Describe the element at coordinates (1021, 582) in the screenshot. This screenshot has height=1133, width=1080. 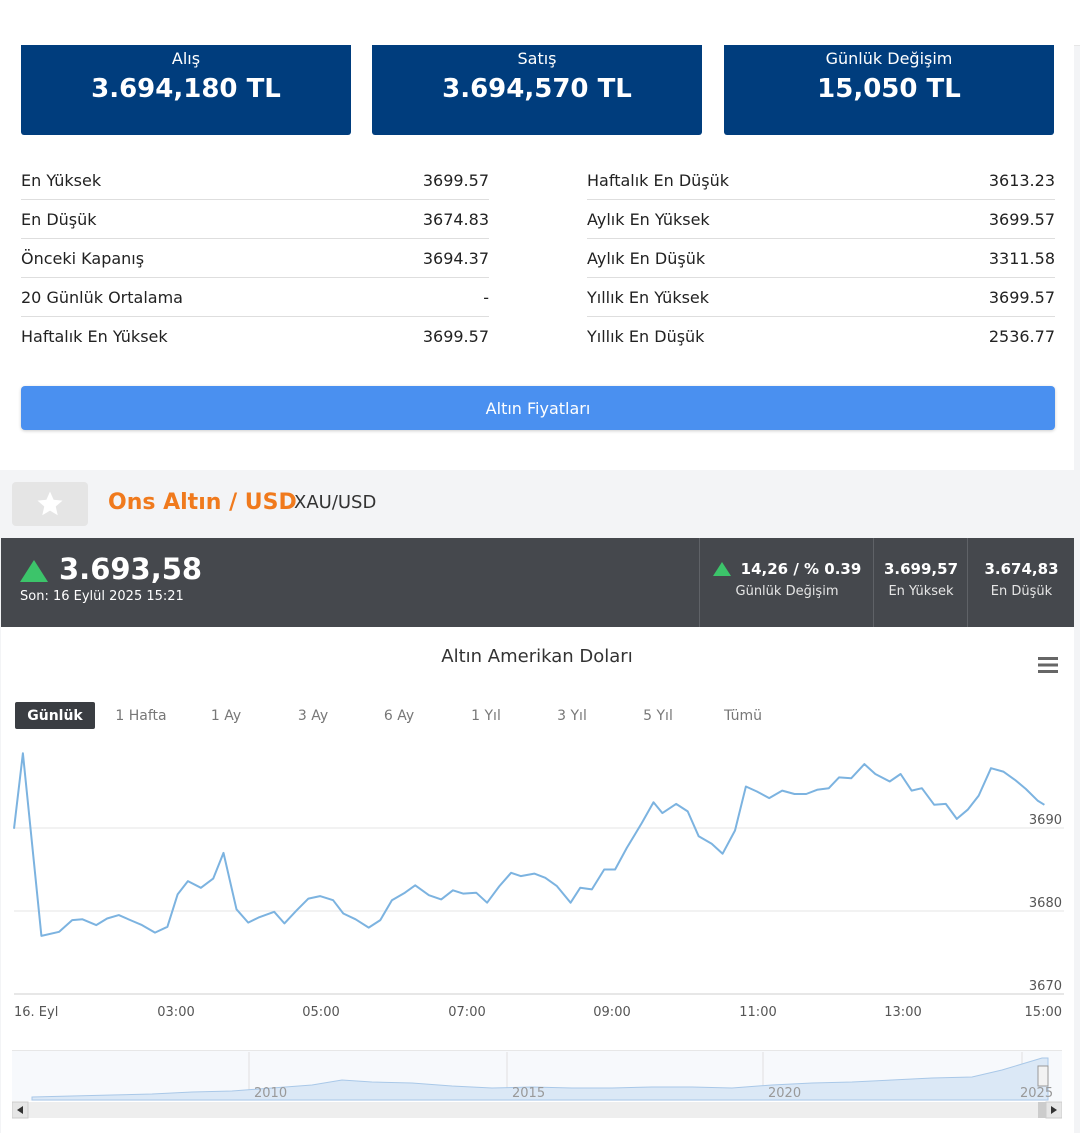
I see `low-cell: 3.674,83 En Düşük` at that location.